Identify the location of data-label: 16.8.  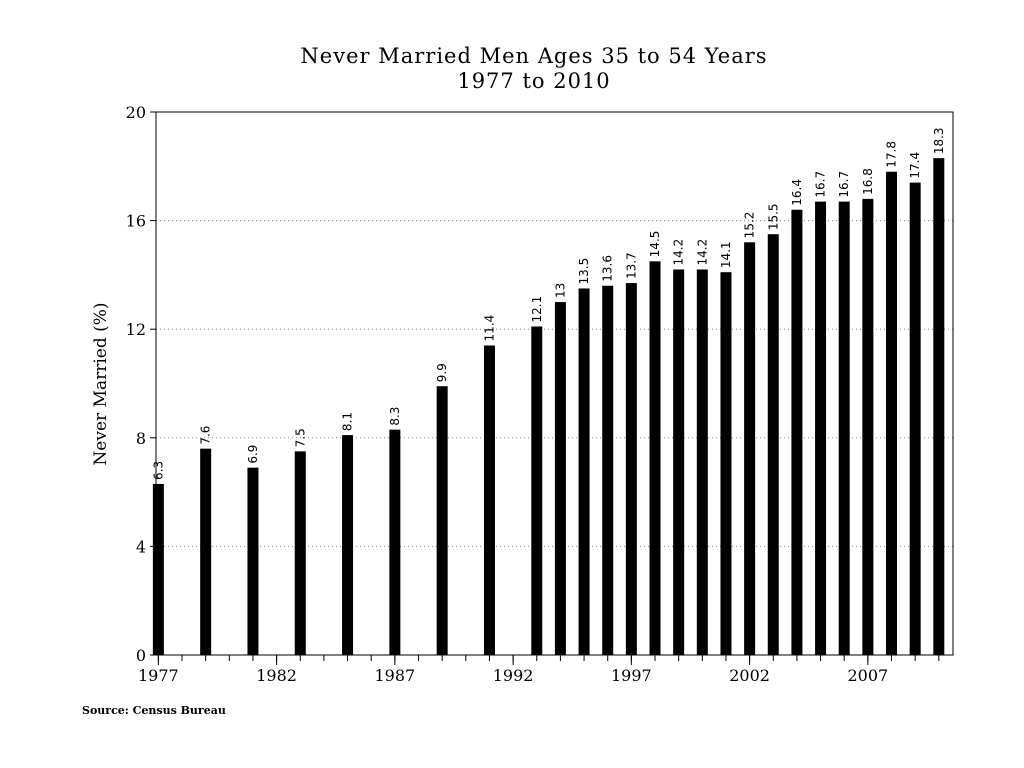
(868, 181).